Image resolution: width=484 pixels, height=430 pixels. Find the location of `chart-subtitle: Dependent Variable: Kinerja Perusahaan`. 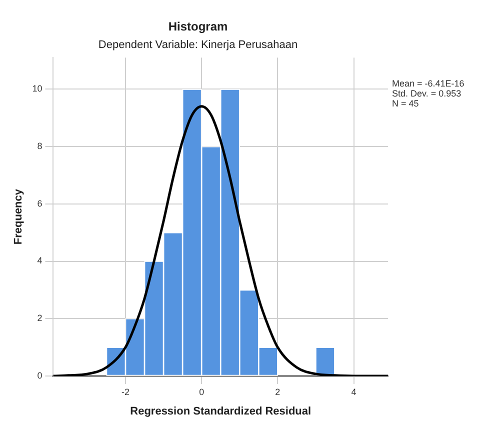

chart-subtitle: Dependent Variable: Kinerja Perusahaan is located at coordinates (198, 45).